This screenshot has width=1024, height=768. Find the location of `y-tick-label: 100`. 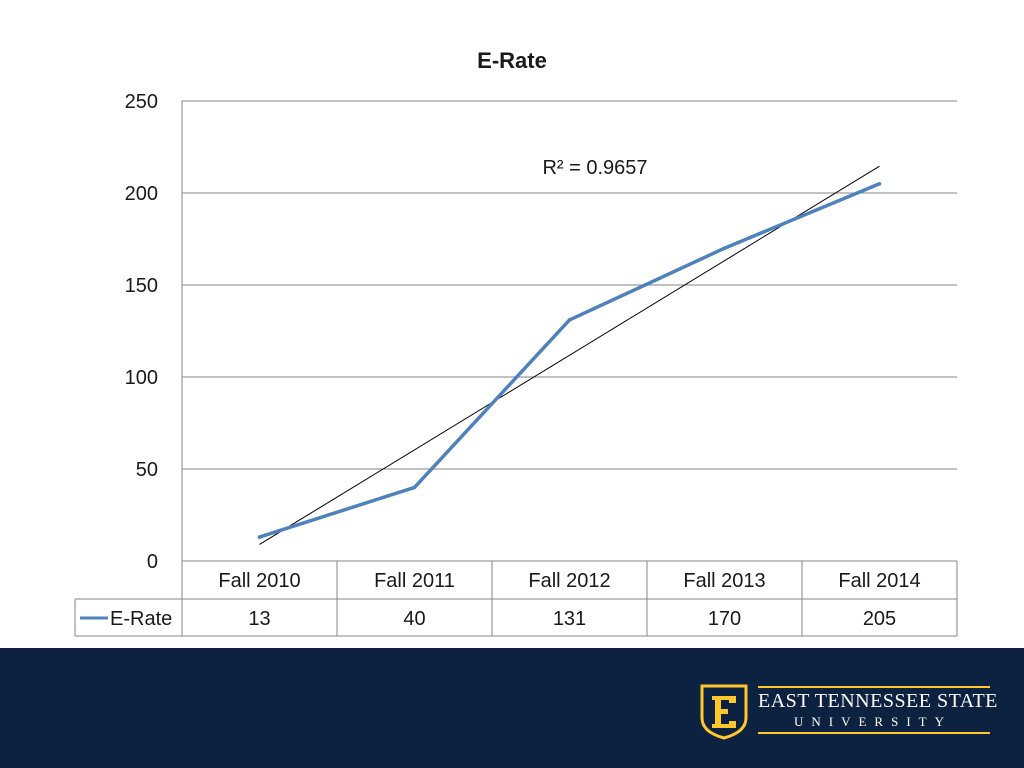

y-tick-label: 100 is located at coordinates (141, 378).